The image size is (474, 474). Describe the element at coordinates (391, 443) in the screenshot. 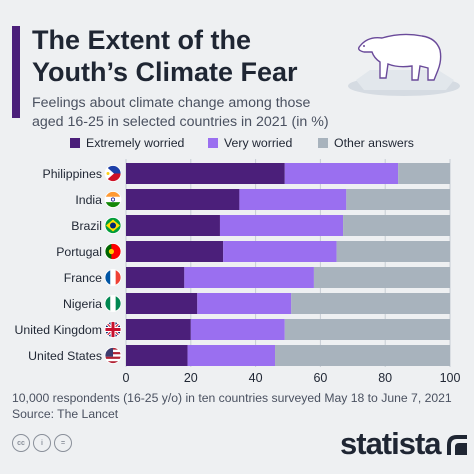

I see `brand-name: statista` at that location.